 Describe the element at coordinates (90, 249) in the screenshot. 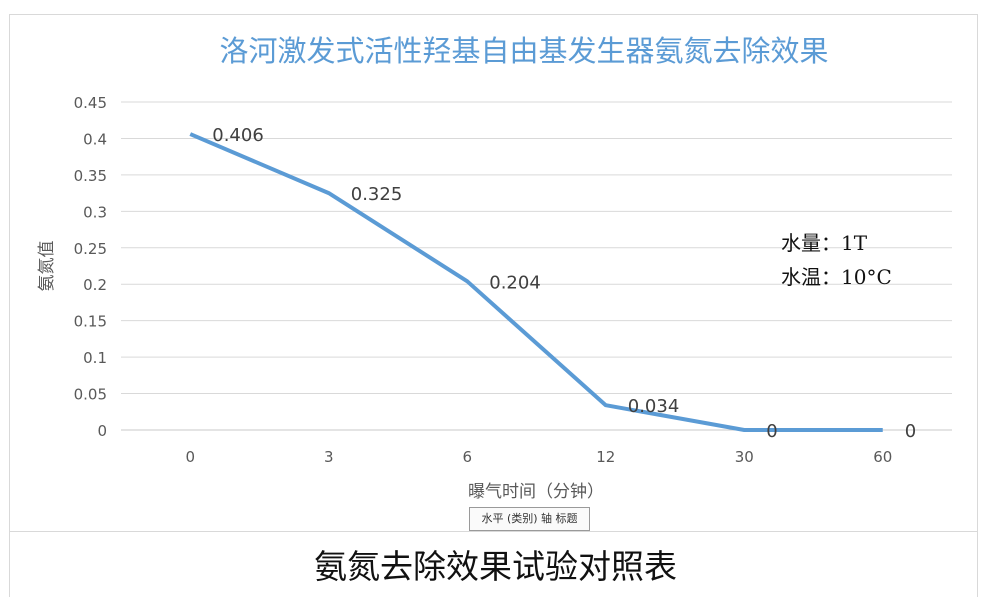

I see `y-tick-label: 0.25` at that location.